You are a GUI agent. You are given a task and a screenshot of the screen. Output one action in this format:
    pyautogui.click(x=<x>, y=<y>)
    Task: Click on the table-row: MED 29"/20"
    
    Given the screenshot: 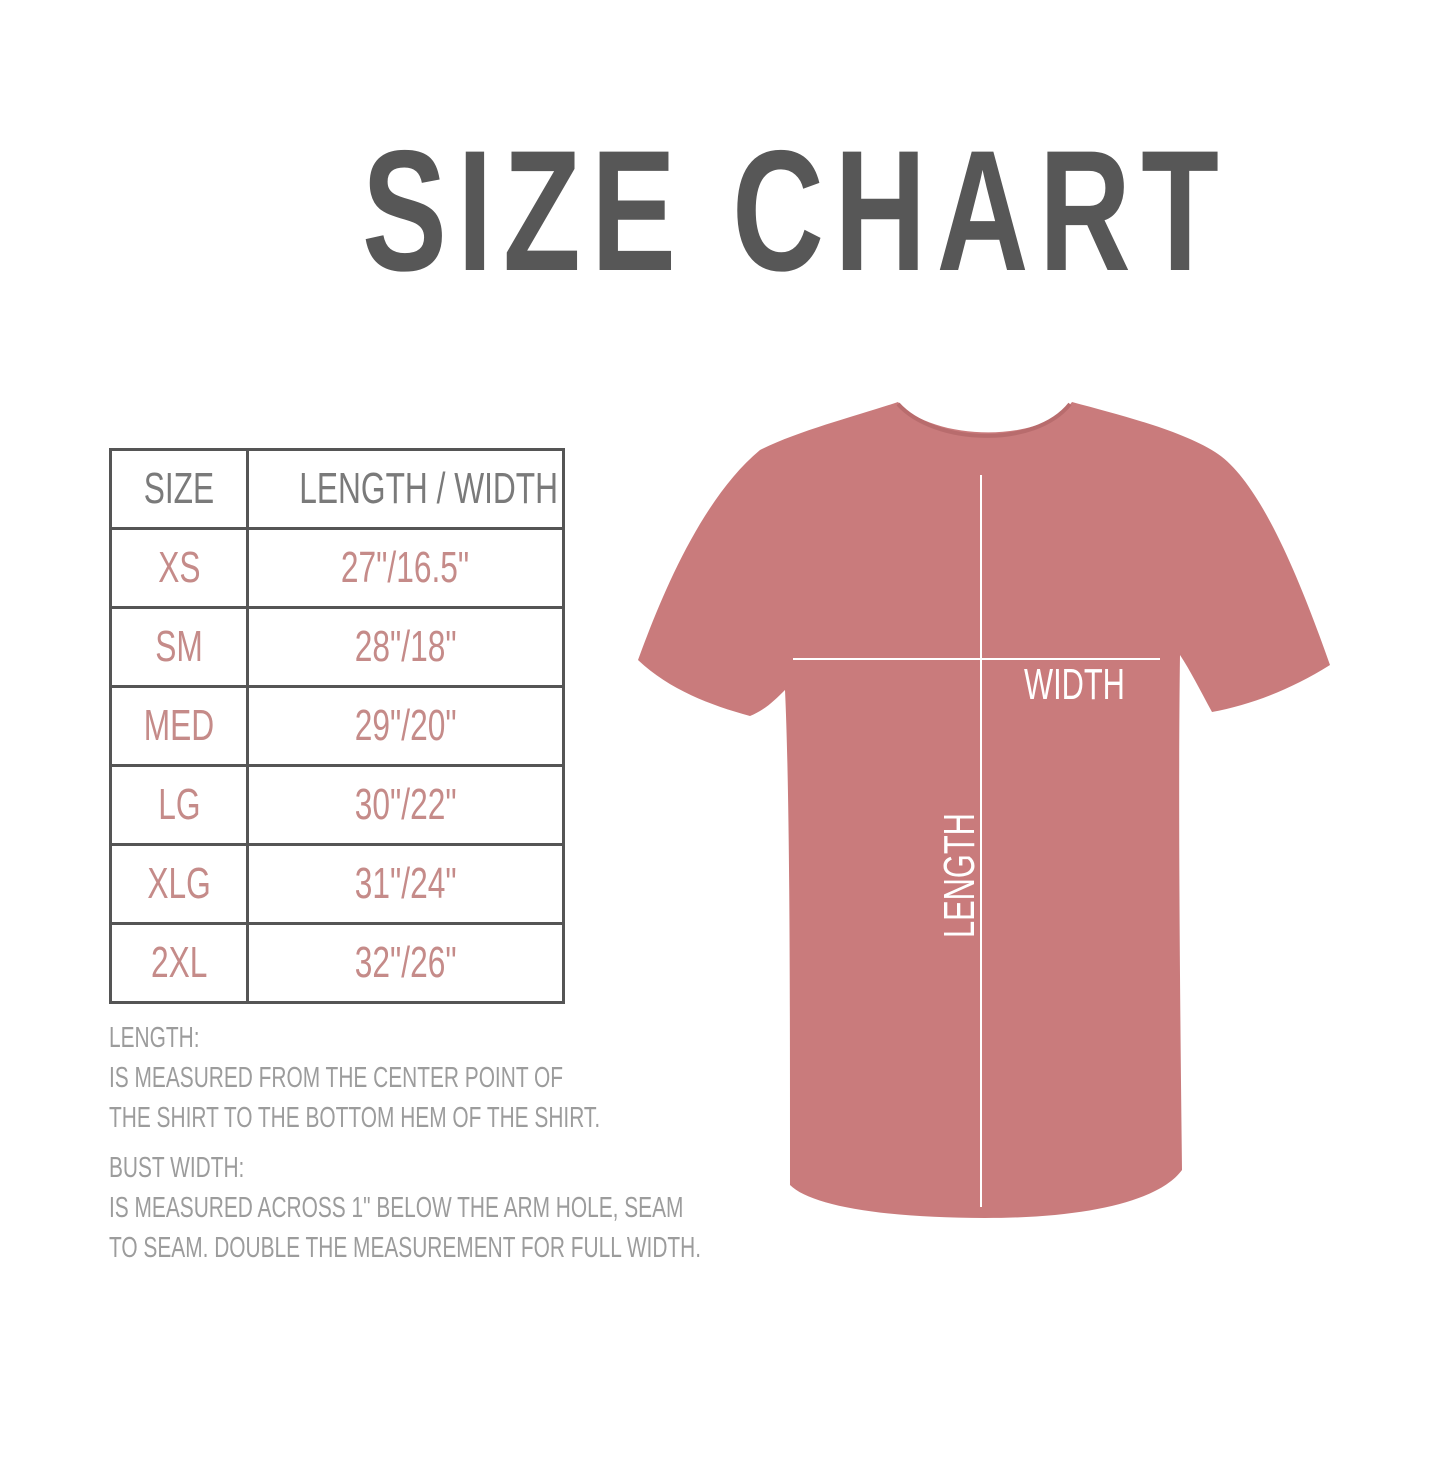 What is the action you would take?
    pyautogui.click(x=337, y=726)
    